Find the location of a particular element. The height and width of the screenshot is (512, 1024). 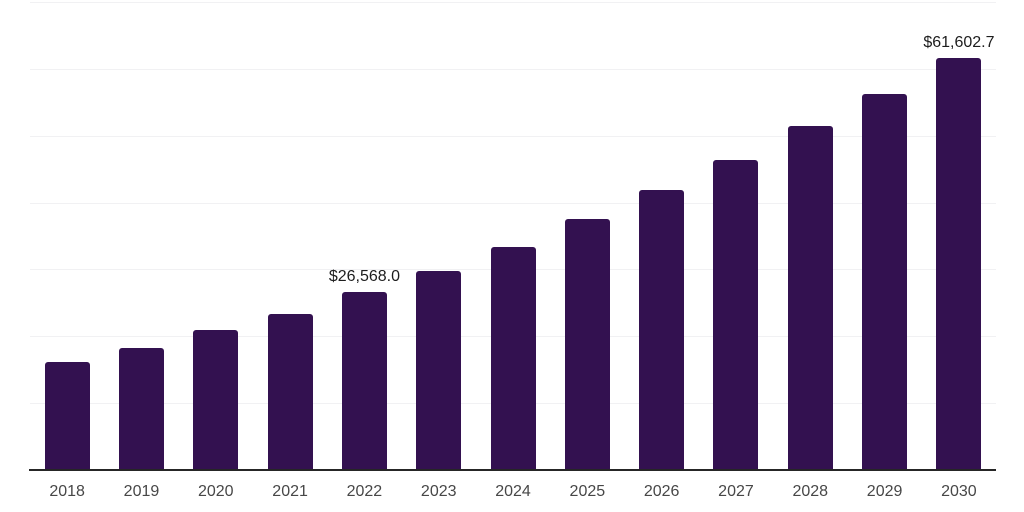

bar-2026 is located at coordinates (662, 329).